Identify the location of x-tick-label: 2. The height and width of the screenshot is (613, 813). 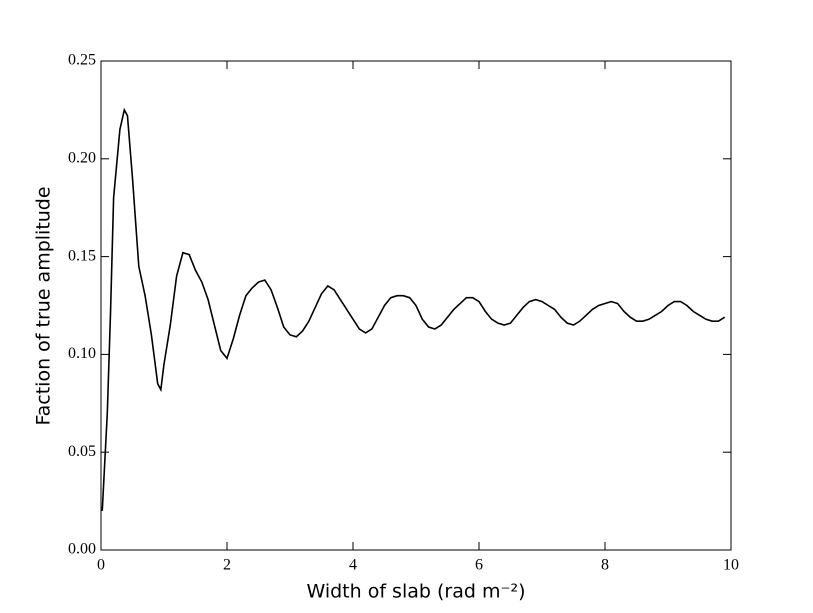
(227, 565).